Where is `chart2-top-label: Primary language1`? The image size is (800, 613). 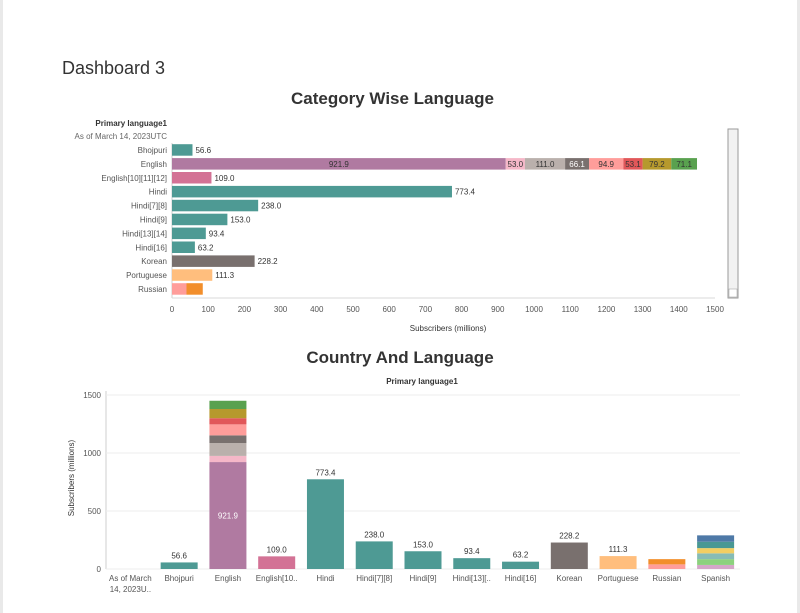 chart2-top-label: Primary language1 is located at coordinates (422, 381).